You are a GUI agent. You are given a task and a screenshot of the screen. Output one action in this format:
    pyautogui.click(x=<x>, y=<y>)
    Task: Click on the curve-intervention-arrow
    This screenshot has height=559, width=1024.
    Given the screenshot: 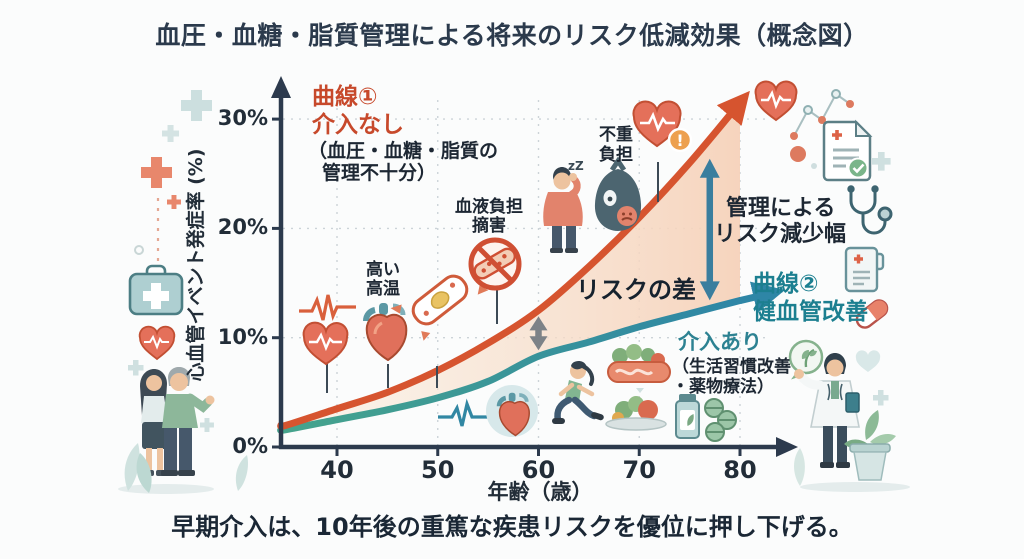 What is the action you would take?
    pyautogui.click(x=762, y=297)
    